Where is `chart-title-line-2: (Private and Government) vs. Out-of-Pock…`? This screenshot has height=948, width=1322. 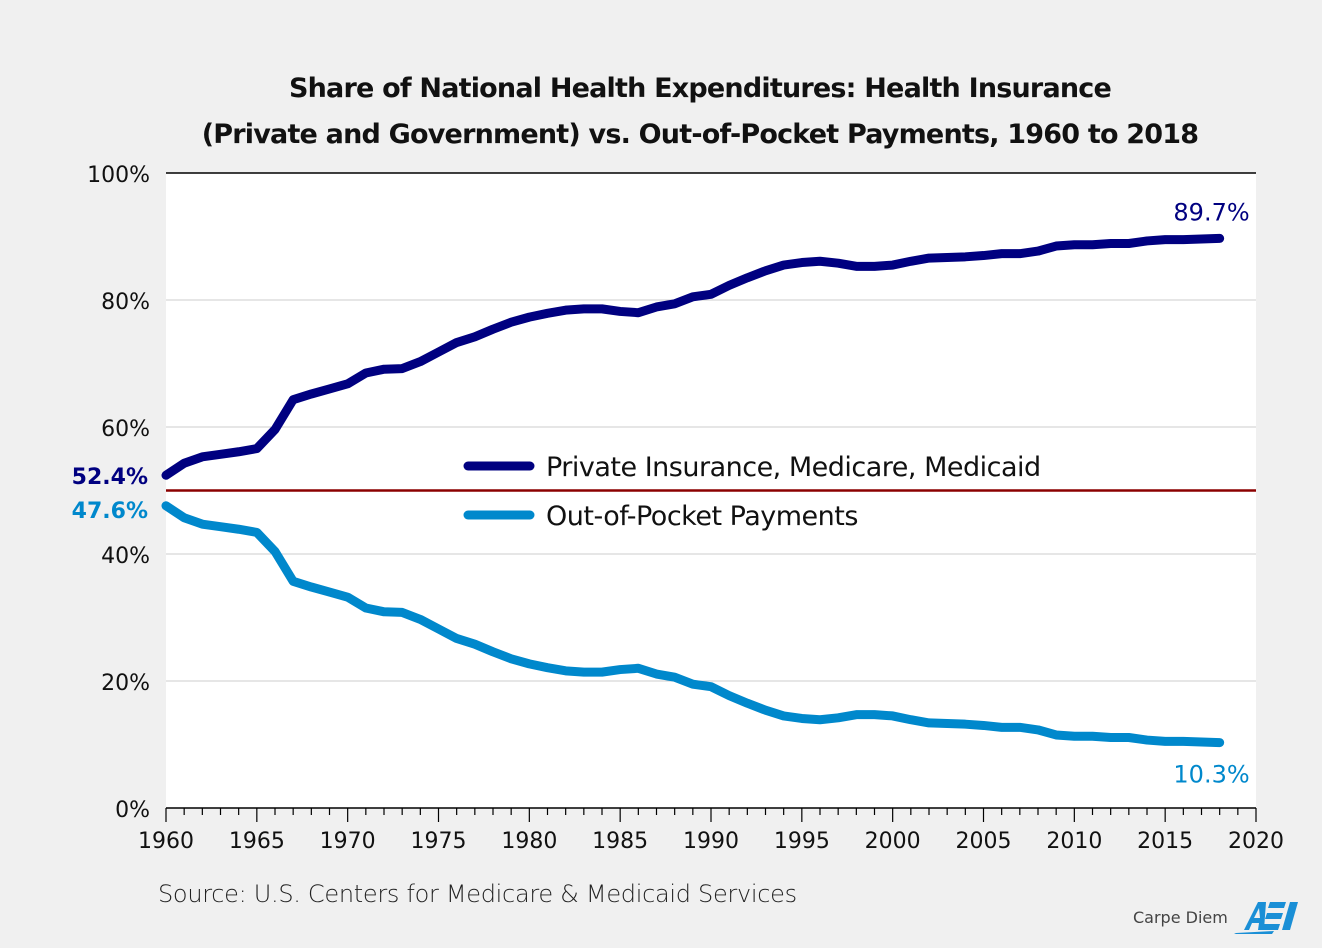
chart-title-line-2: (Private and Government) vs. Out-of-Pock… is located at coordinates (700, 134).